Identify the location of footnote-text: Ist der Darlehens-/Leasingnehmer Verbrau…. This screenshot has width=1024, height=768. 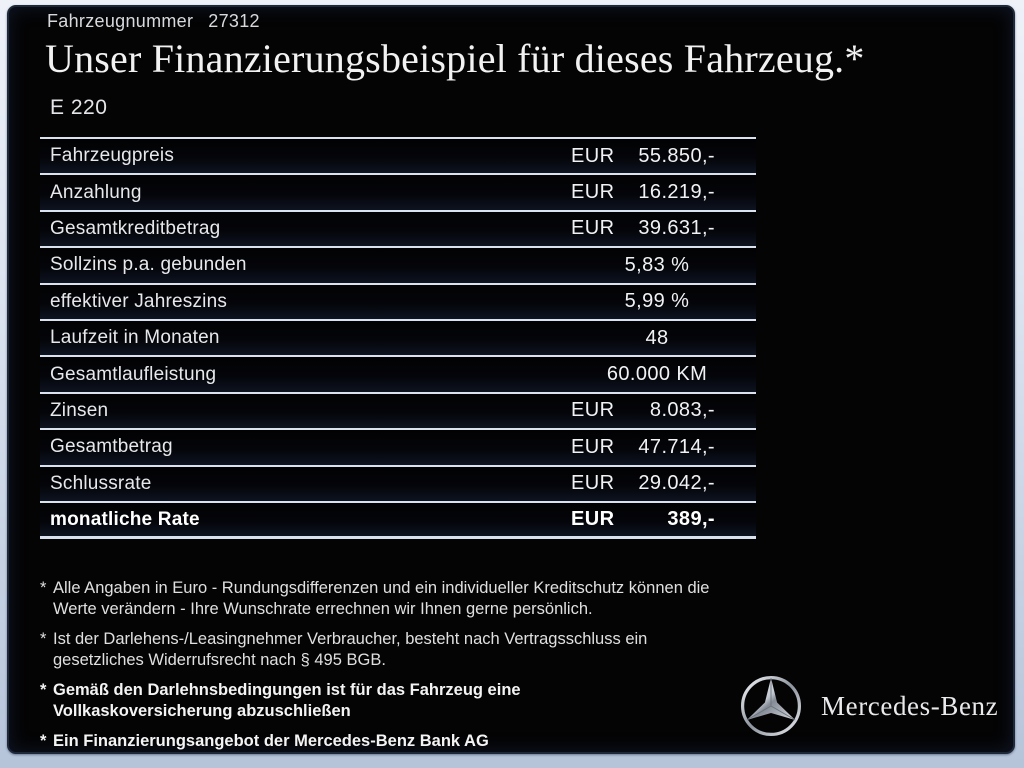
(350, 650).